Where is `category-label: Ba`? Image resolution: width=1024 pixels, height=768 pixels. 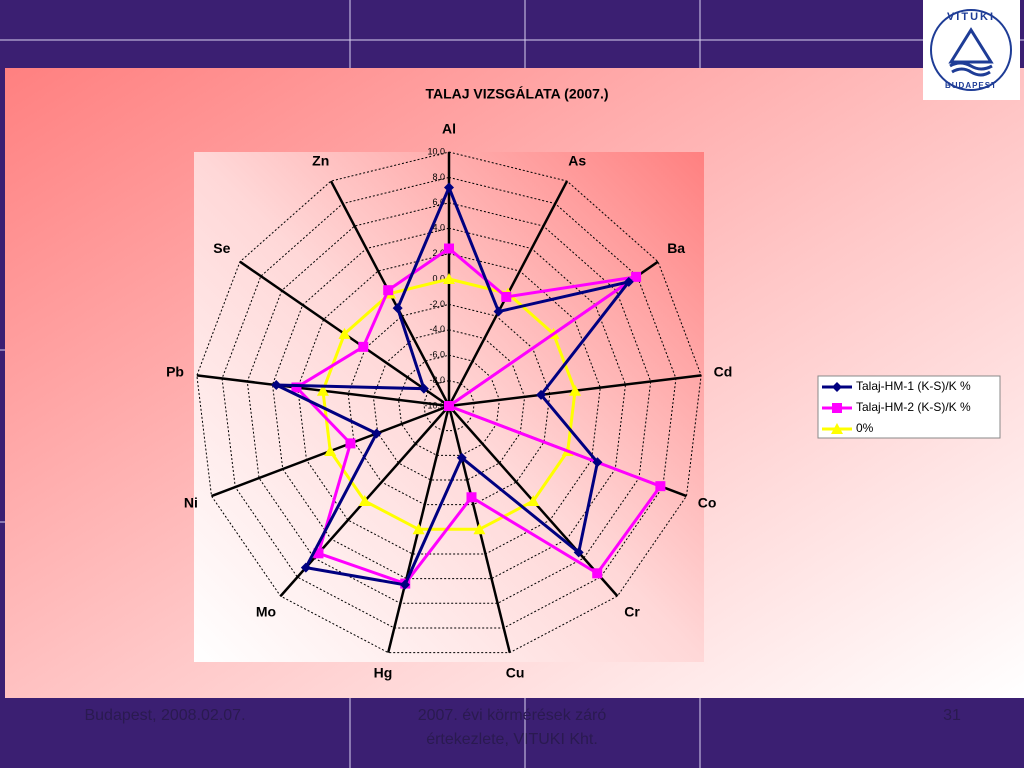
category-label: Ba is located at coordinates (676, 248).